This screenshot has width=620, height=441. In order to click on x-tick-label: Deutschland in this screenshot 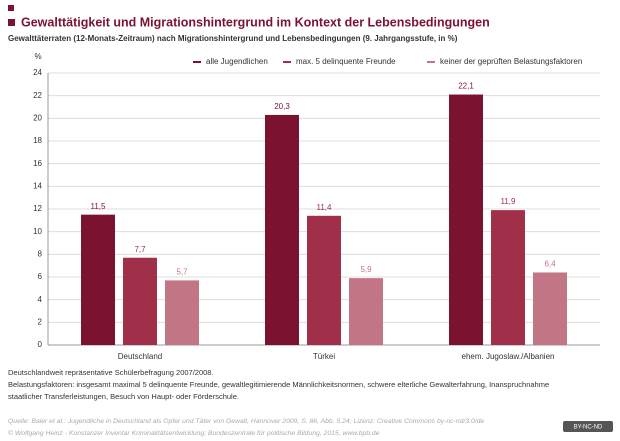, I will do `click(140, 356)`.